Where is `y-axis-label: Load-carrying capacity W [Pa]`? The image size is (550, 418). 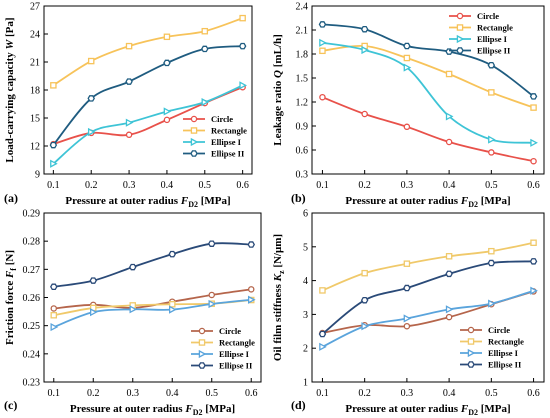
y-axis-label: Load-carrying capacity W [Pa] is located at coordinates (10, 89).